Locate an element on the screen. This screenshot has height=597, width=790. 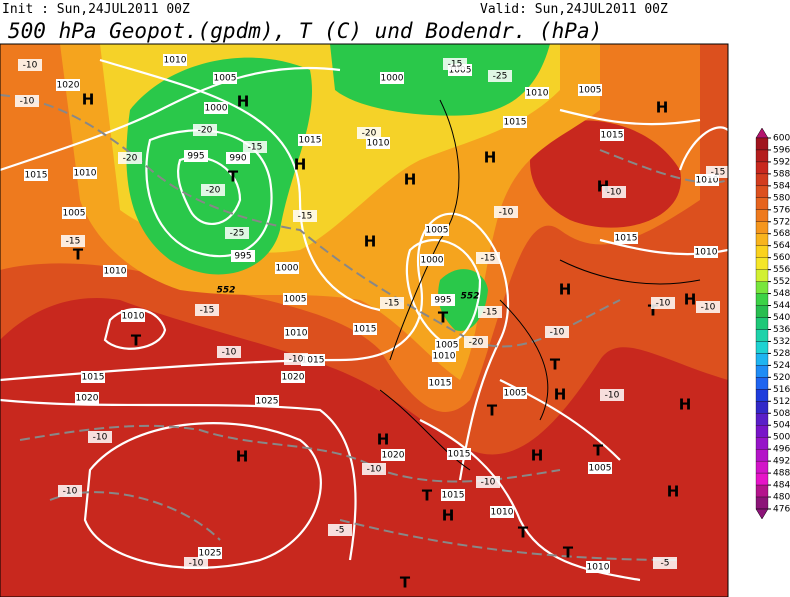
colorbar-label: 592 is located at coordinates (781, 162).